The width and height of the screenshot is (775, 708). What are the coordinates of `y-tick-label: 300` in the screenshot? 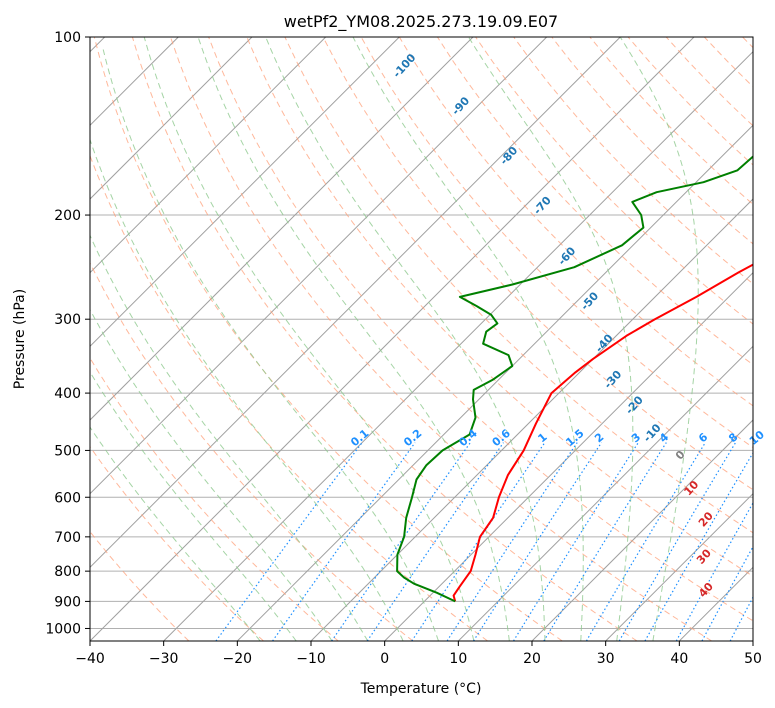 It's located at (67, 320).